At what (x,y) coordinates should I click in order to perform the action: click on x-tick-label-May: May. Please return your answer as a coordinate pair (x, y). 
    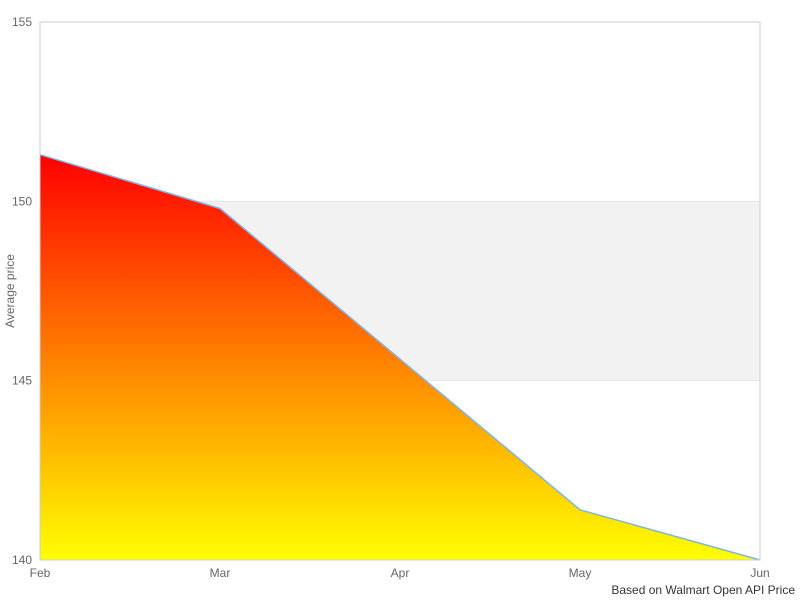
    Looking at the image, I should click on (580, 573).